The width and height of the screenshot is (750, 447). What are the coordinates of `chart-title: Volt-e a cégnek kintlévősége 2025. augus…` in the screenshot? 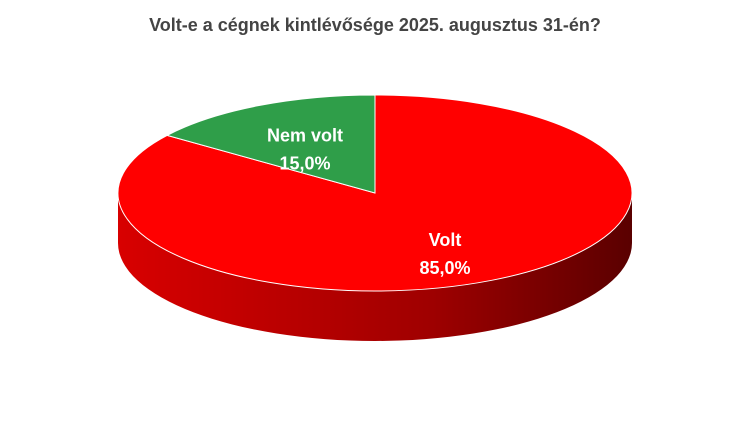 It's located at (375, 25).